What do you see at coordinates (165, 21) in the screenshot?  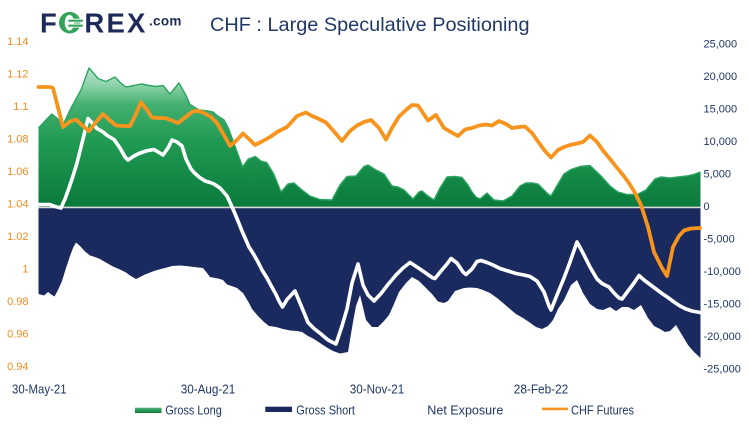 I see `svg-text: .com` at bounding box center [165, 21].